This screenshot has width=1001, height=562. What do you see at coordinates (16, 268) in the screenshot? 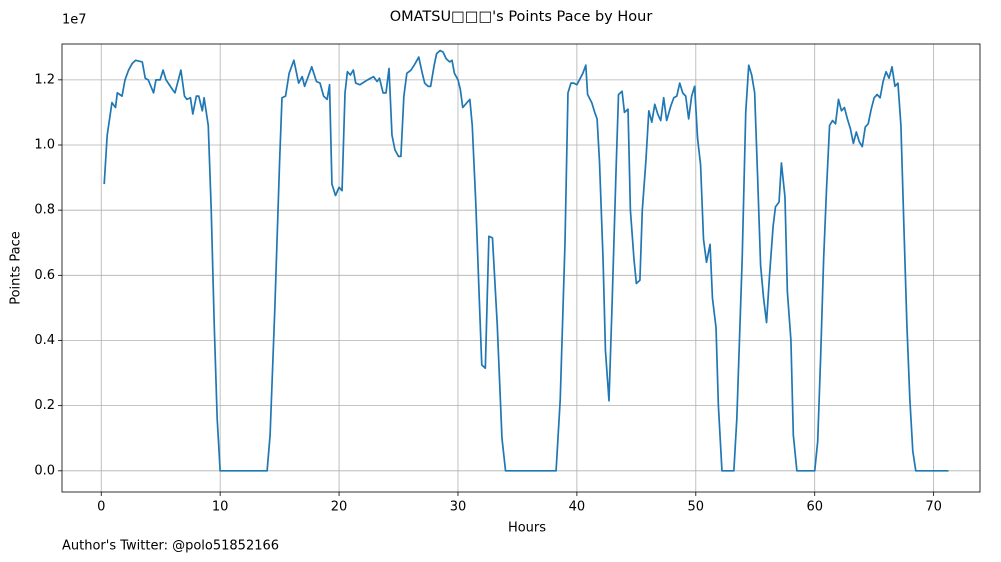
I see `y-axis-label: Points Pace` at bounding box center [16, 268].